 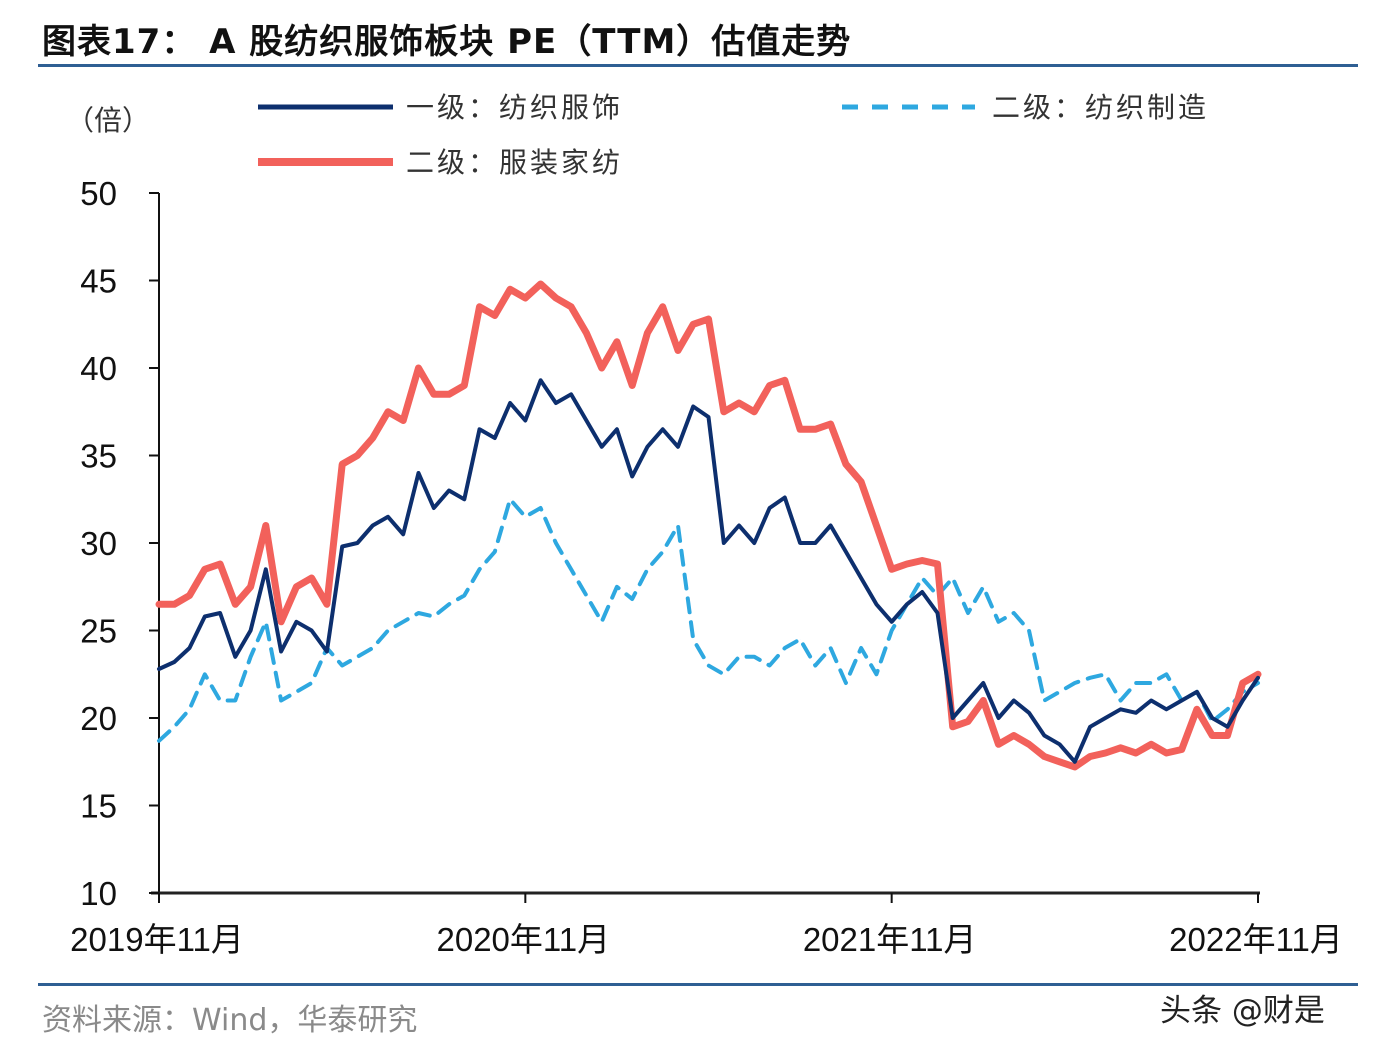 What do you see at coordinates (698, 984) in the screenshot?
I see `bottom-divider` at bounding box center [698, 984].